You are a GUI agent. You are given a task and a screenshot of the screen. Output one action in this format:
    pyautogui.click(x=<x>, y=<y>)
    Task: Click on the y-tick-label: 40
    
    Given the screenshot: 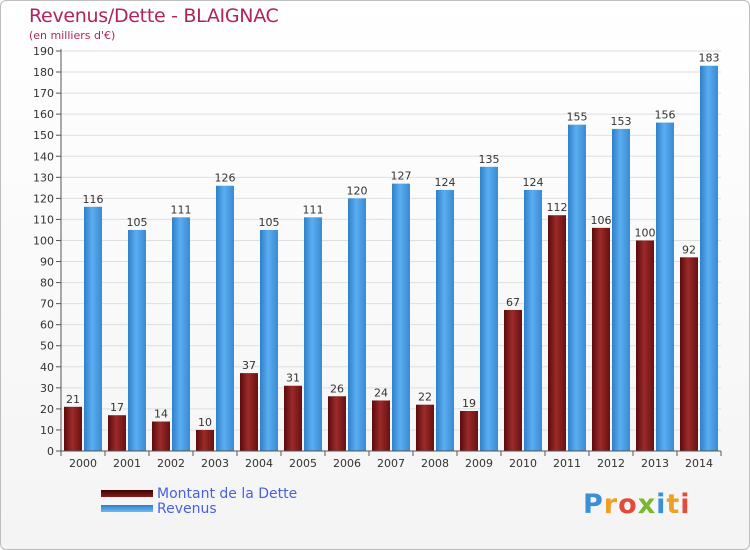 What is the action you would take?
    pyautogui.click(x=47, y=367)
    